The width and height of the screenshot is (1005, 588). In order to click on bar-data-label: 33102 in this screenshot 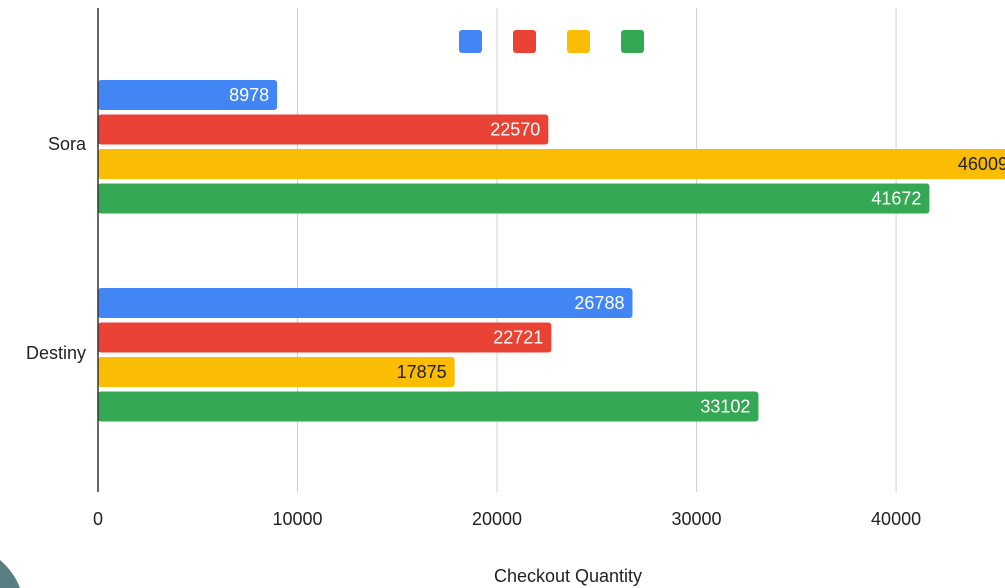, I will do `click(725, 407)`.